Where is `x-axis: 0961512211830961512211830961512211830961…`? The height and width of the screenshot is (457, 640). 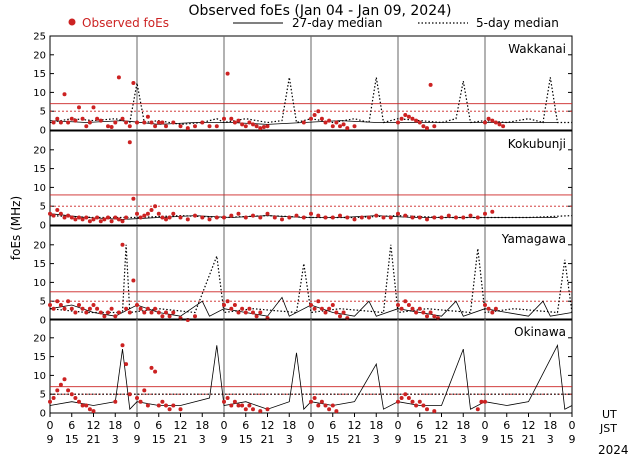 x-axis: 0961512211830961512211830961512211830961… is located at coordinates (311, 435).